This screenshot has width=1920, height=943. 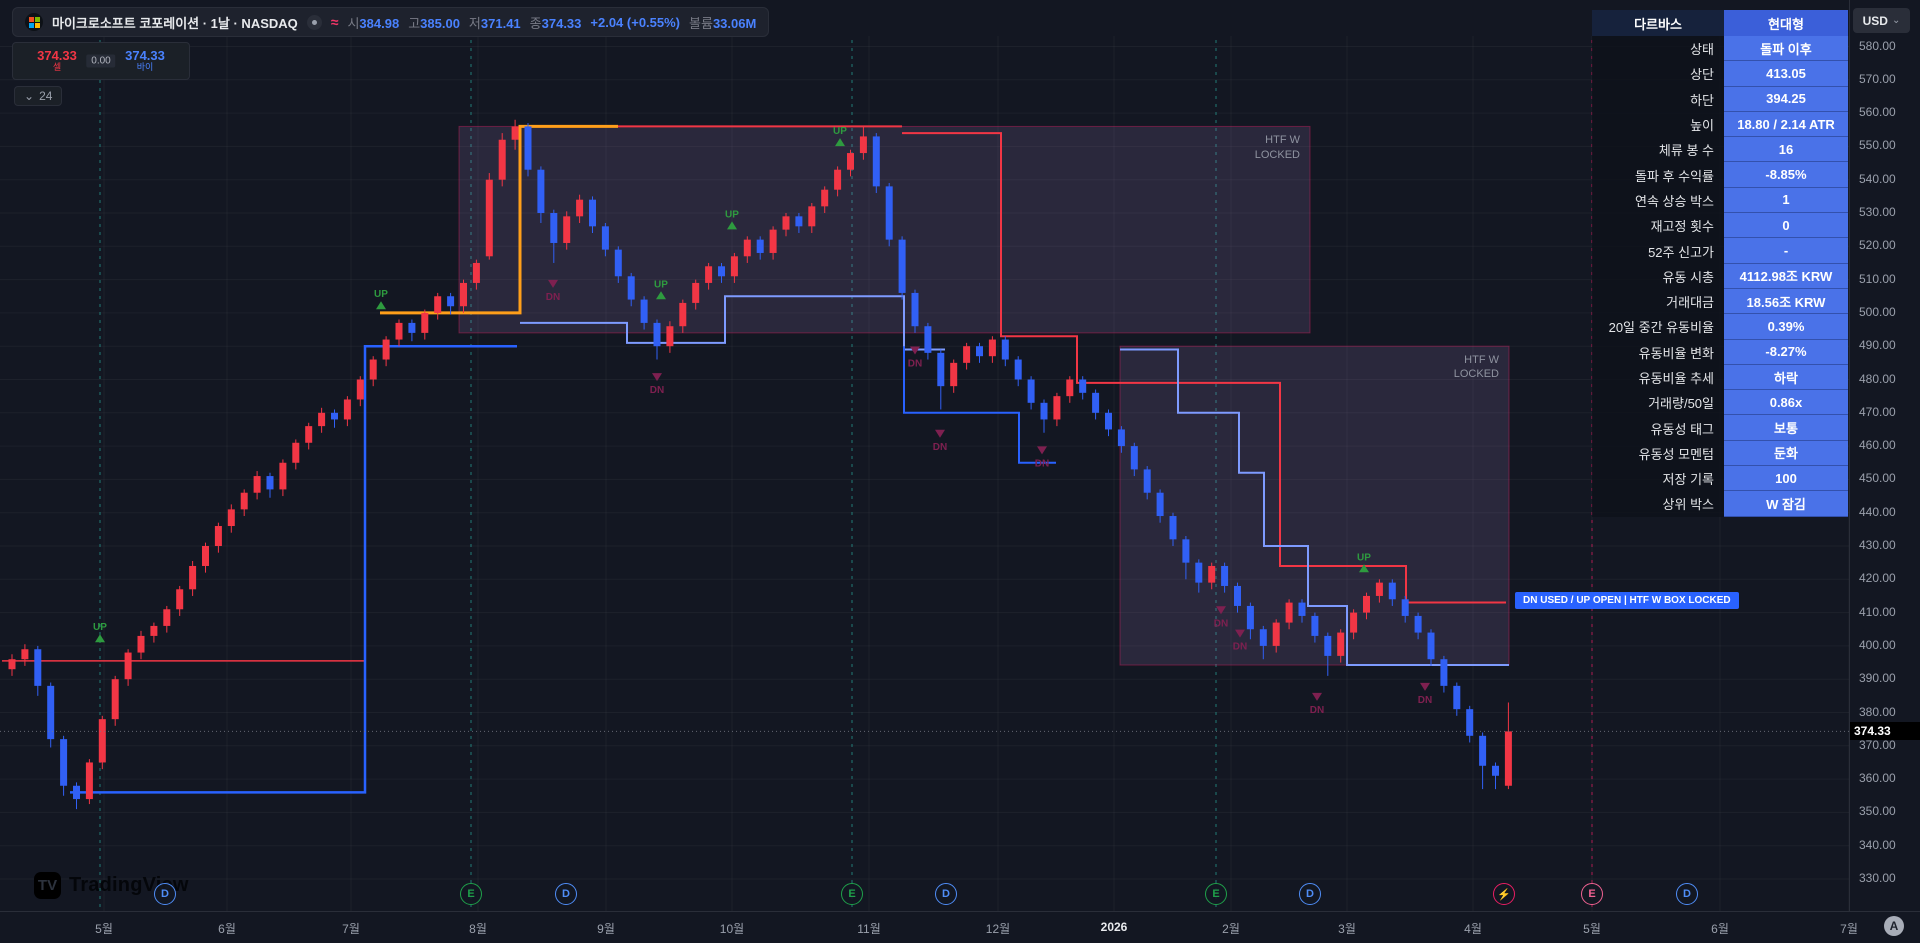 I want to click on buy-button: 374.33 바이, so click(x=145, y=61).